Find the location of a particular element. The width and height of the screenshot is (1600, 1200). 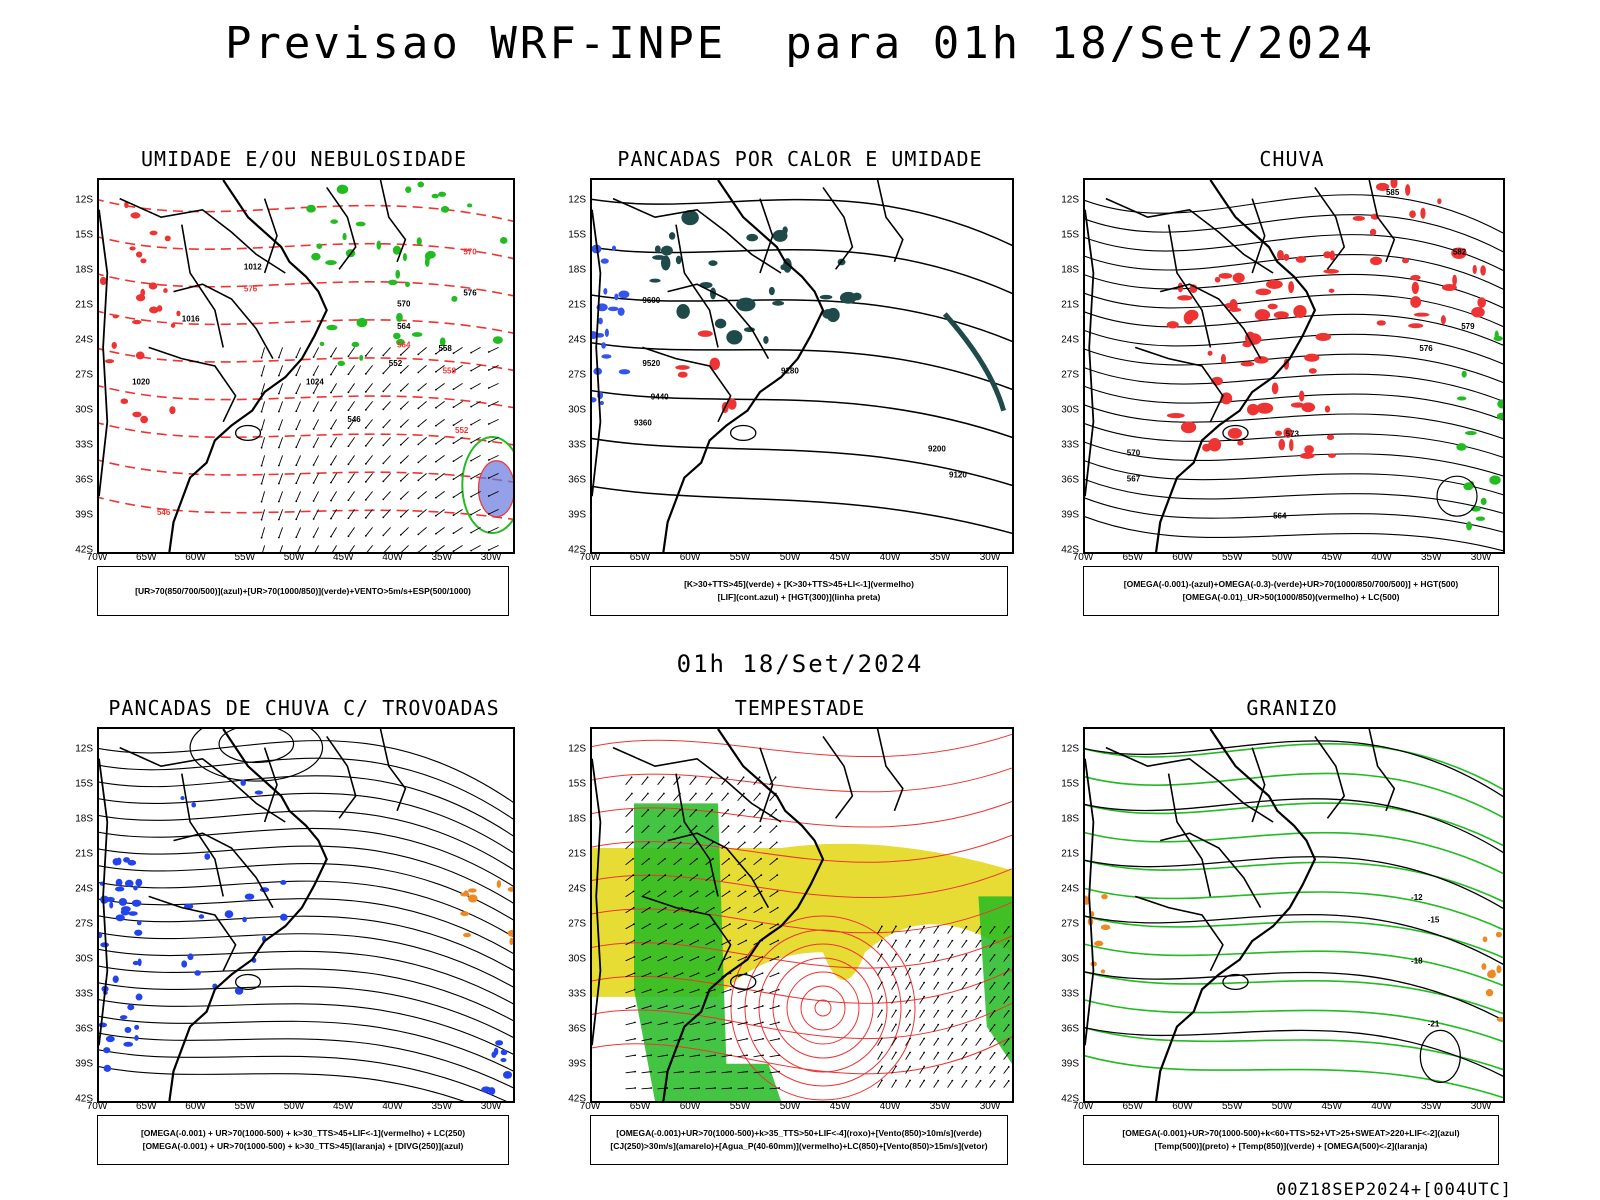

lon-tick-label: 60W is located at coordinates (1182, 1106).